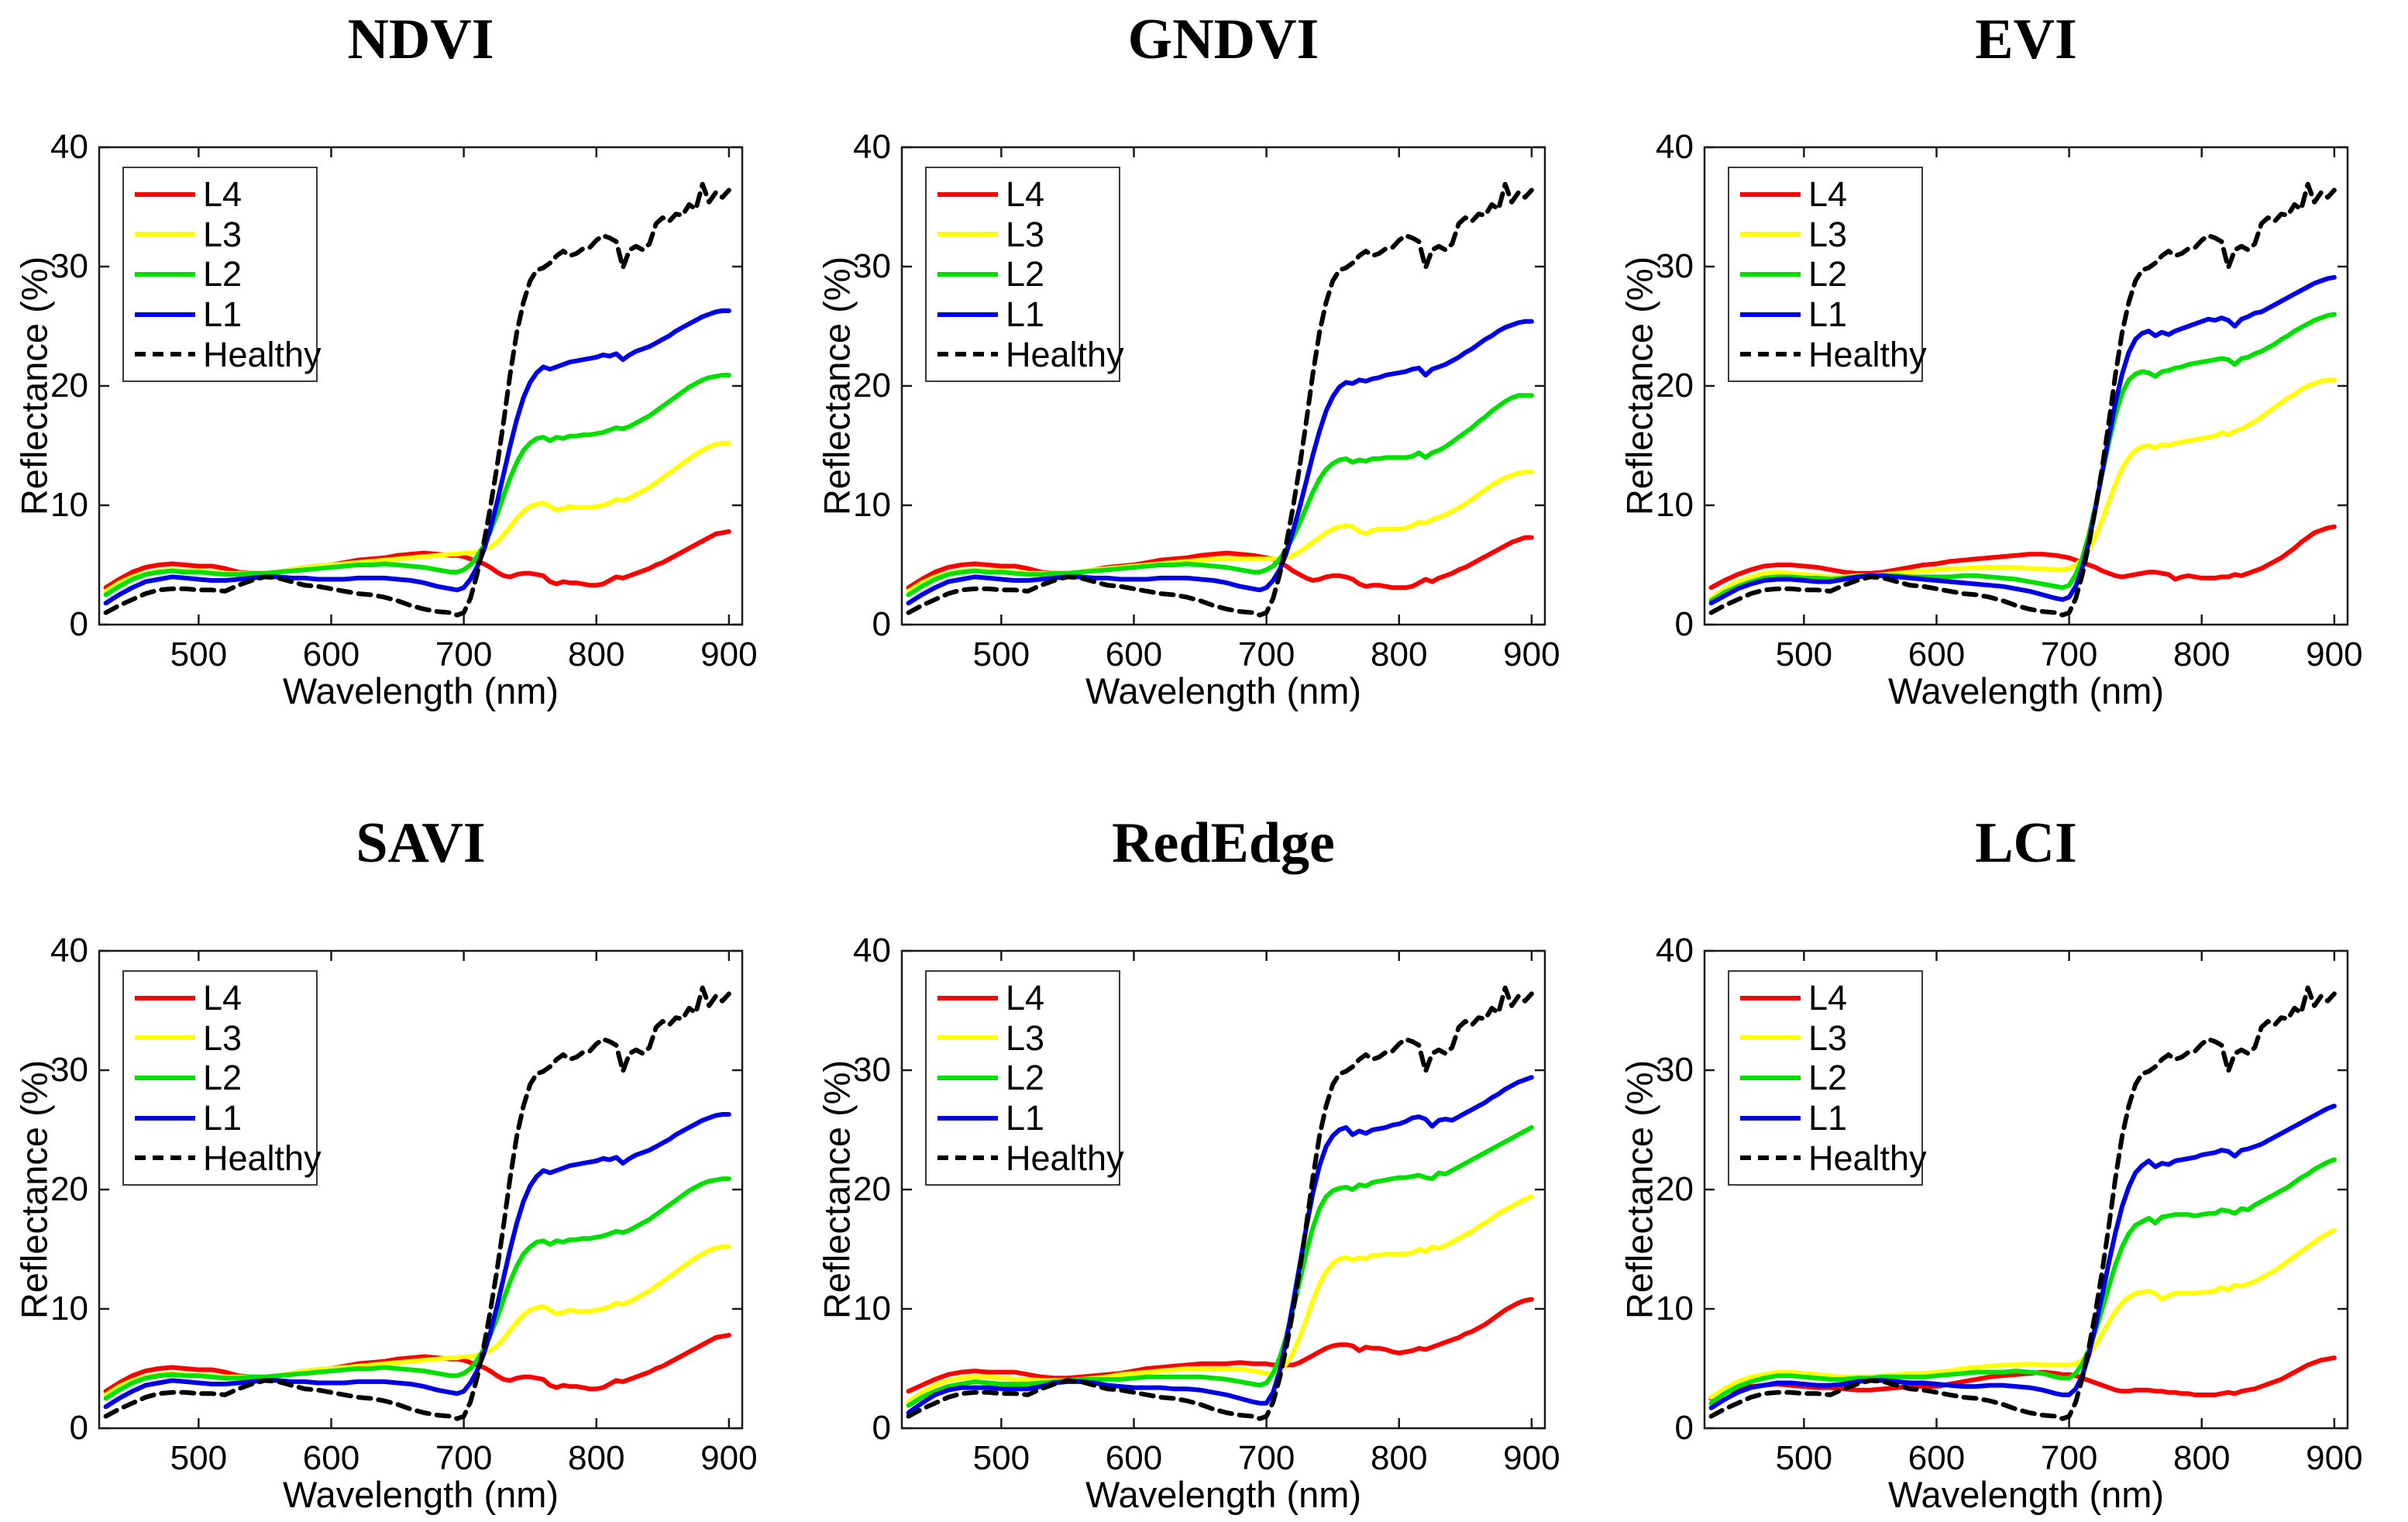 Image resolution: width=2408 pixels, height=1522 pixels. Describe the element at coordinates (1223, 39) in the screenshot. I see `chart-title: GNDVI` at that location.